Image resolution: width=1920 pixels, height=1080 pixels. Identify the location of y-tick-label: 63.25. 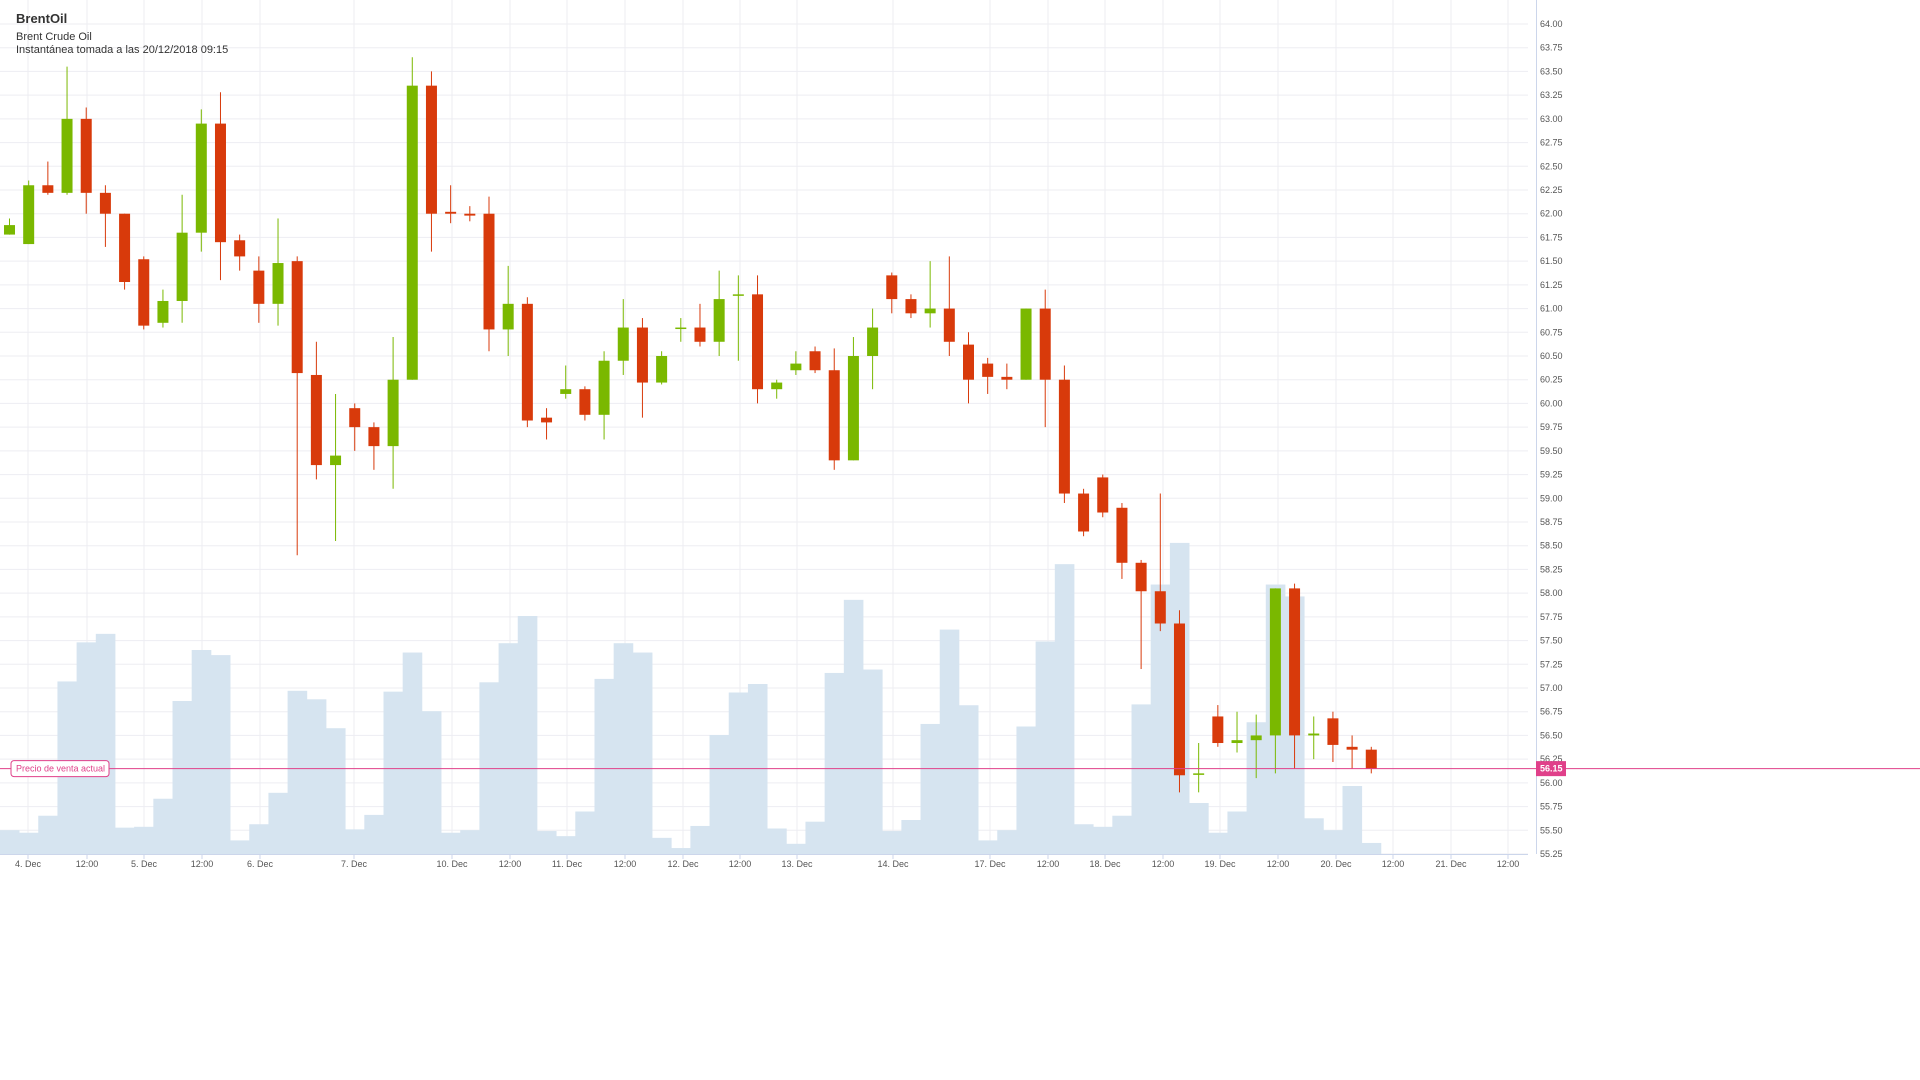
(1551, 95).